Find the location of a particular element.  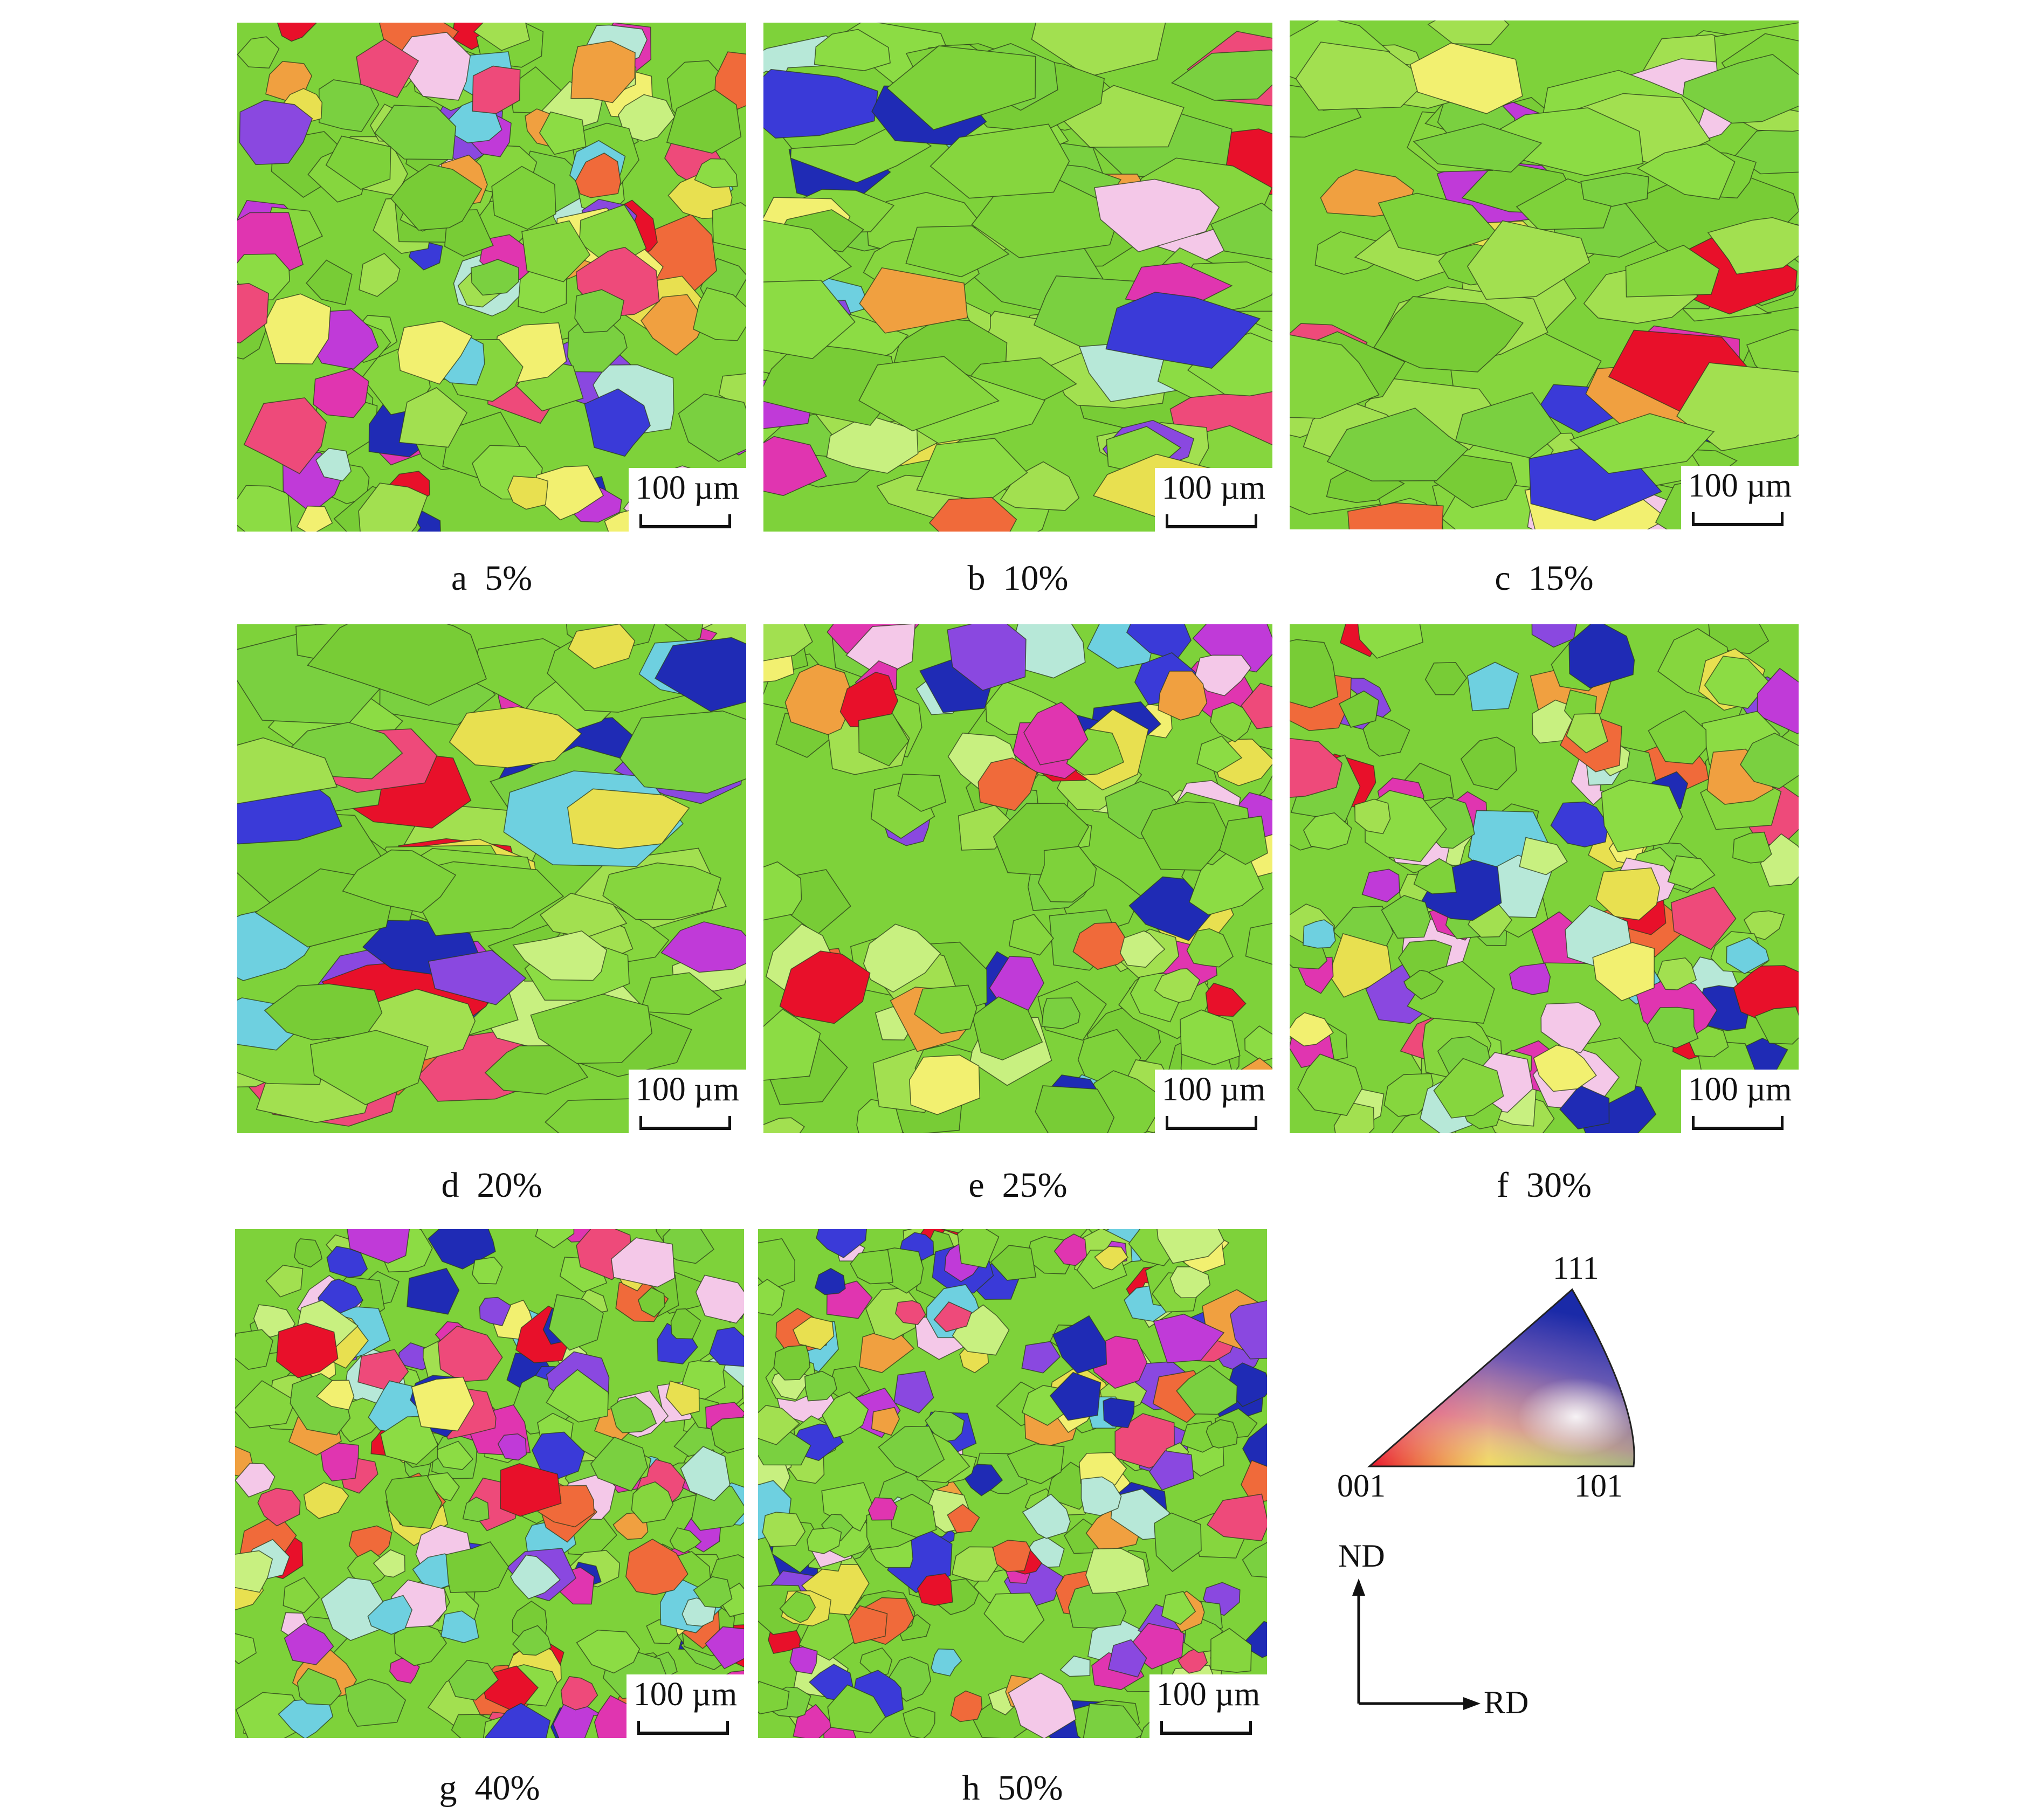

caption-value: 15% is located at coordinates (1561, 578).